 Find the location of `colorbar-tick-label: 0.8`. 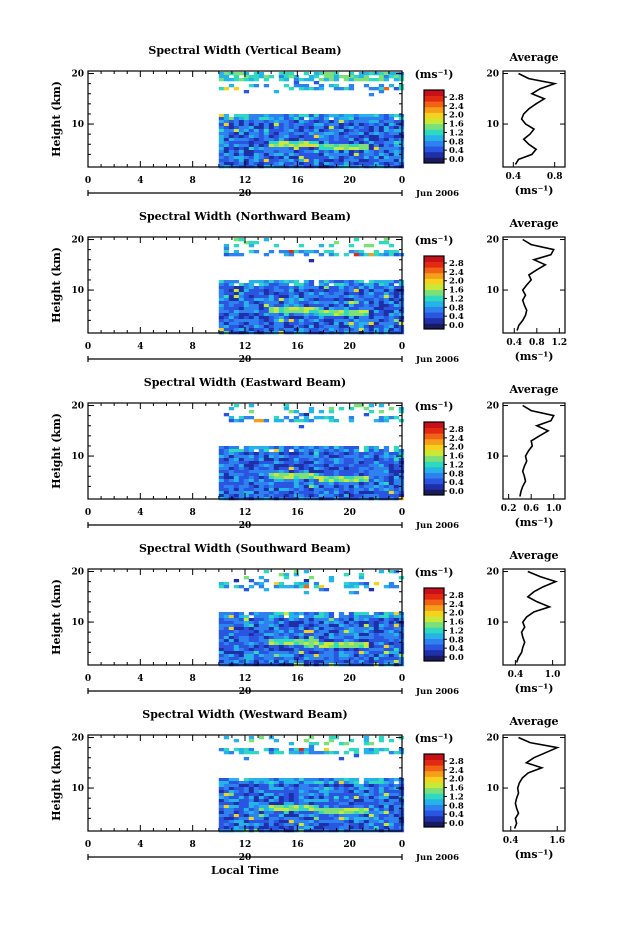

colorbar-tick-label: 0.8 is located at coordinates (456, 474).